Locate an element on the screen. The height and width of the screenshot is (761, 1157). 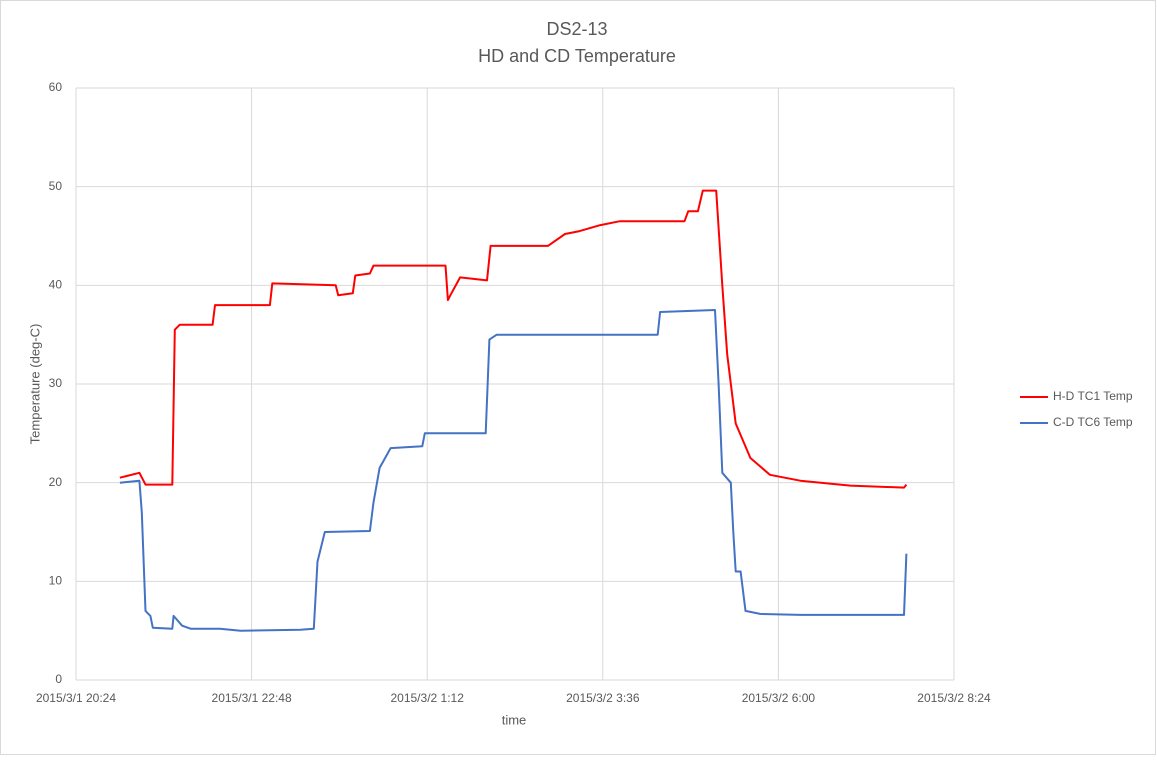
x-tick-label: 2015/3/2 8:24 is located at coordinates (954, 698).